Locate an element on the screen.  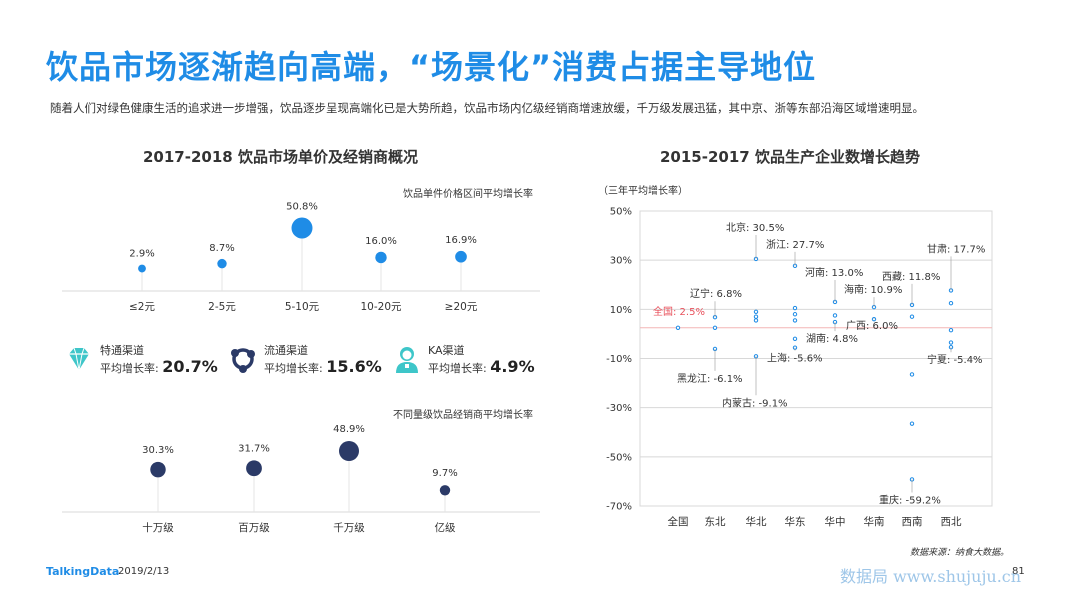
region-y-tick-label: 10% is located at coordinates (621, 310).